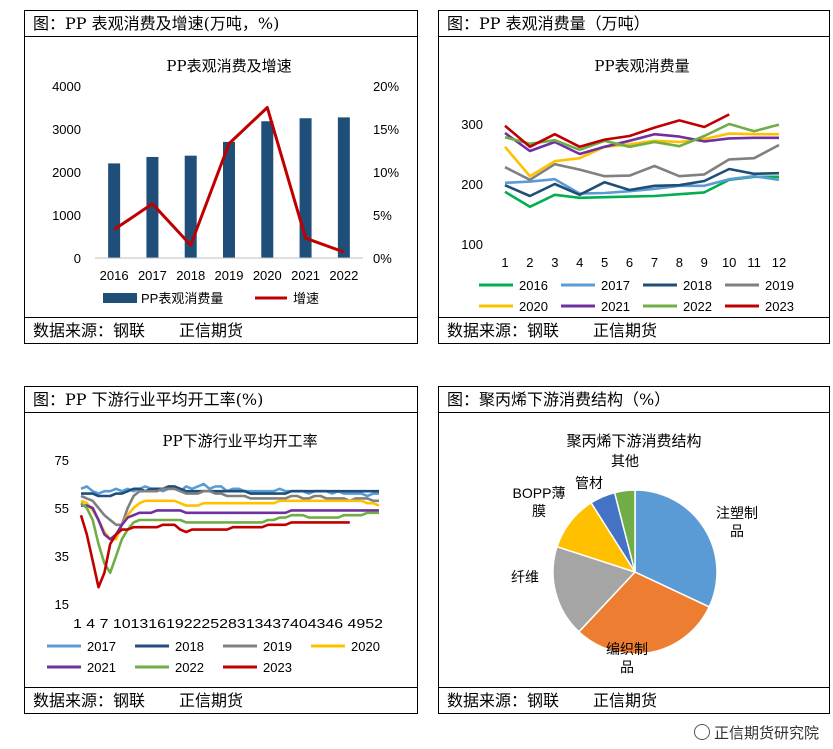 The image size is (833, 749). What do you see at coordinates (589, 483) in the screenshot?
I see `slice-label: 管材` at bounding box center [589, 483].